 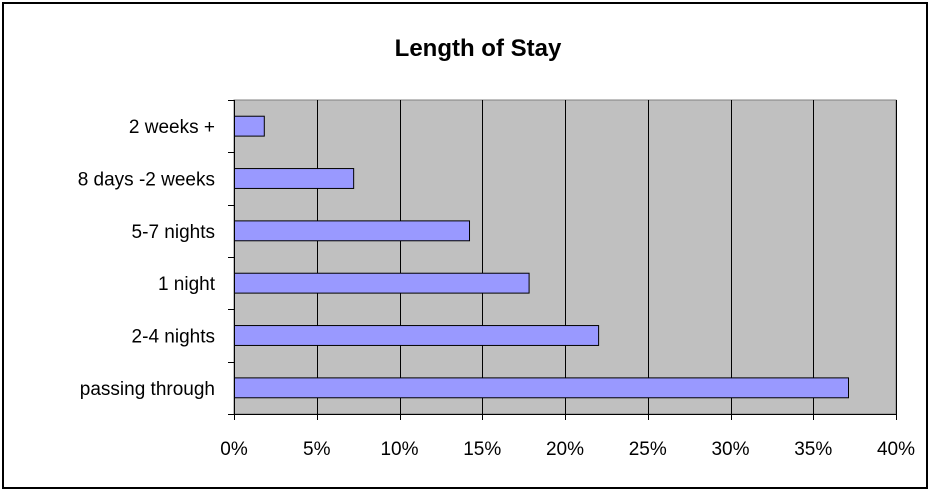 I want to click on x-tick-label-35: 35%, so click(x=813, y=449).